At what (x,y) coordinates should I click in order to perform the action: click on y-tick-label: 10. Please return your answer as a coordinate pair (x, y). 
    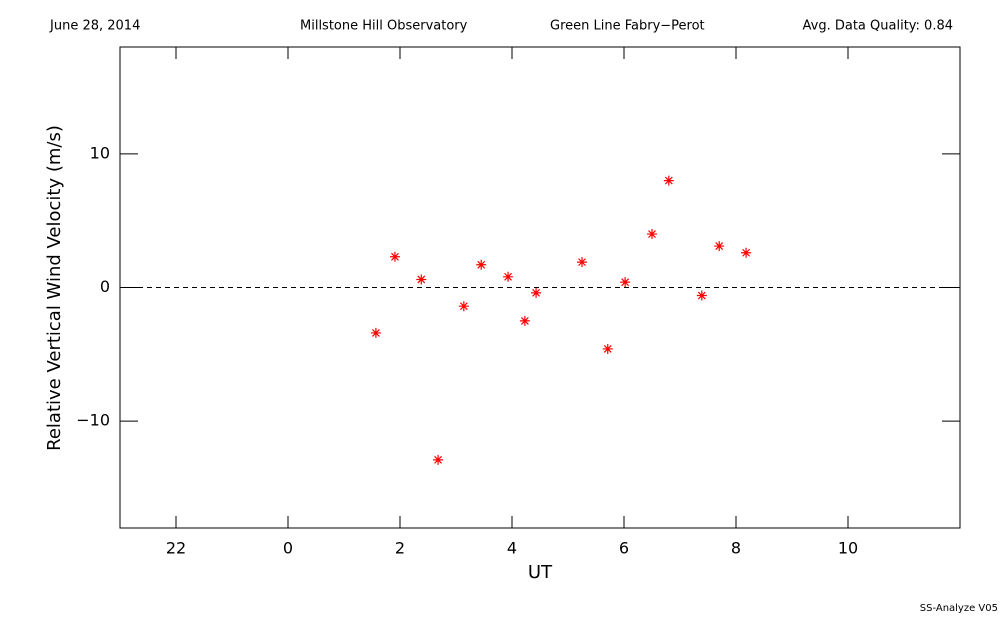
    Looking at the image, I should click on (100, 152).